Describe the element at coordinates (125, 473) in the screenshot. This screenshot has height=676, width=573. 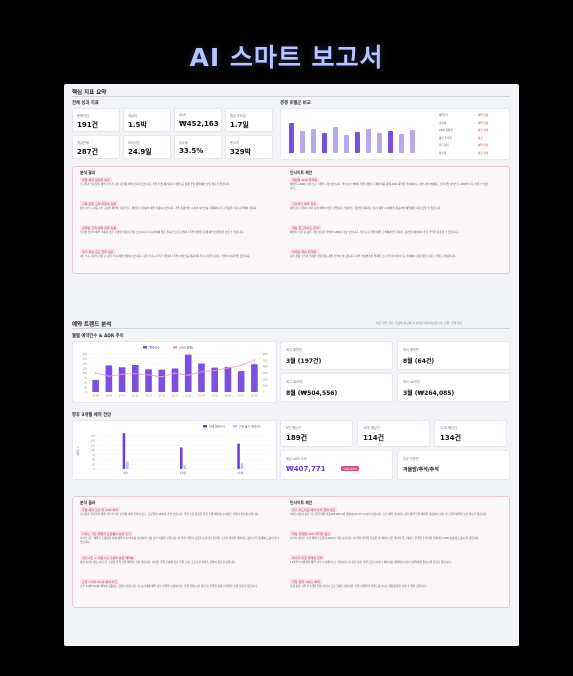
I see `x-tick-label: 9월` at that location.